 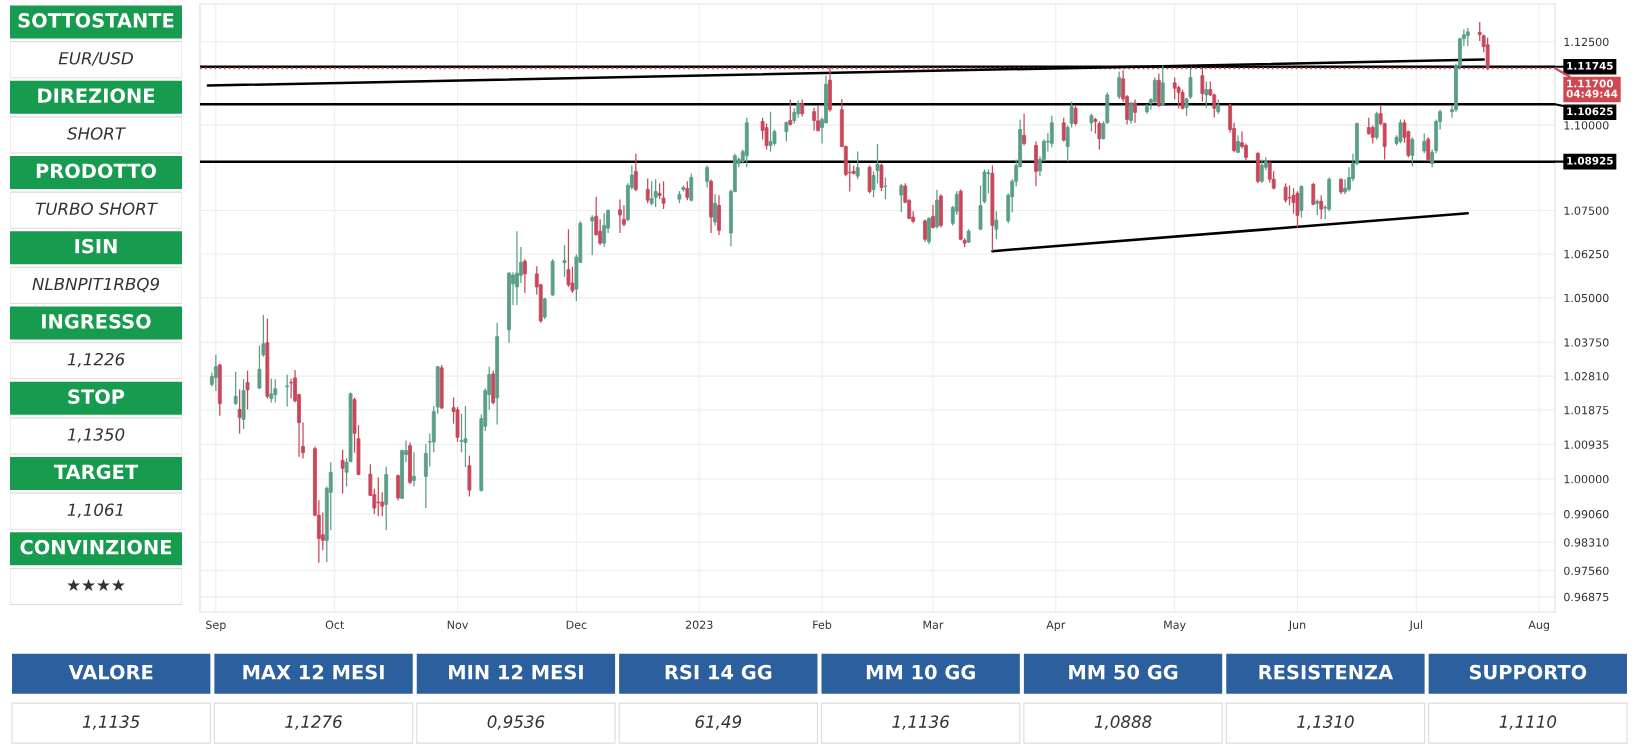 I want to click on y-tick-label: 1.12500, so click(x=1586, y=42).